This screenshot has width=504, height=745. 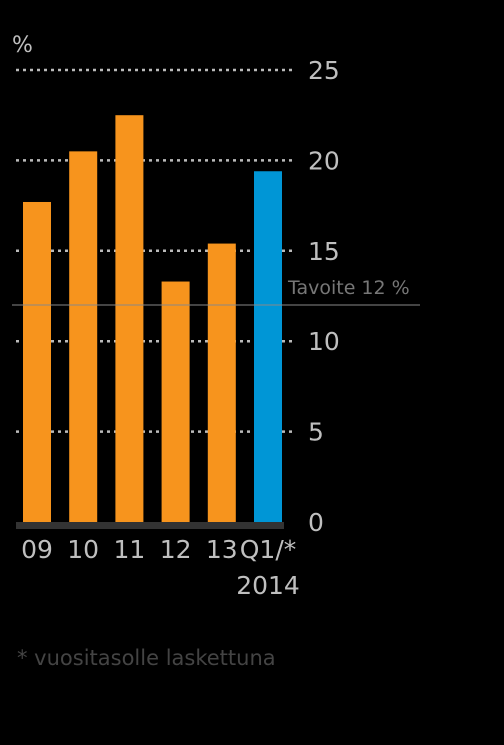 I want to click on x-tick-label: 13, so click(x=222, y=549).